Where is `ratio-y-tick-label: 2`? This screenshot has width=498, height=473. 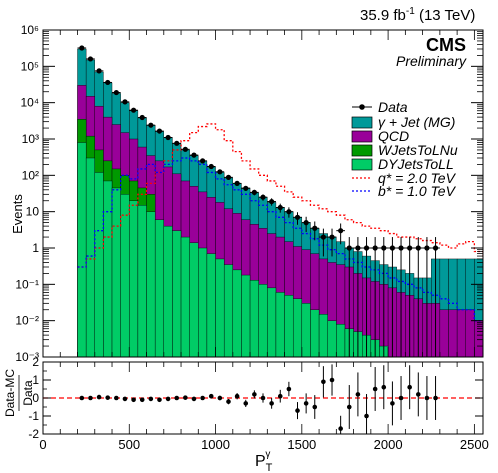 ratio-y-tick-label: 2 is located at coordinates (35, 362).